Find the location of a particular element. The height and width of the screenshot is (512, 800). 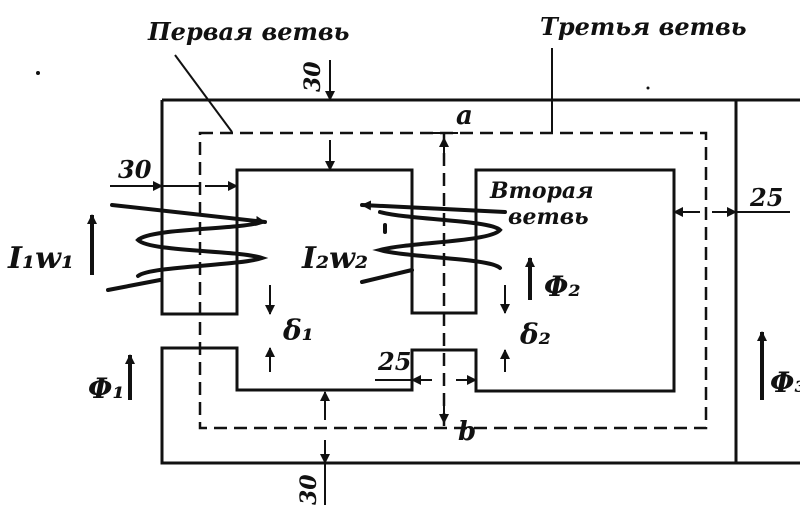

first-branch-label: Первая ветвь is located at coordinates (248, 31).